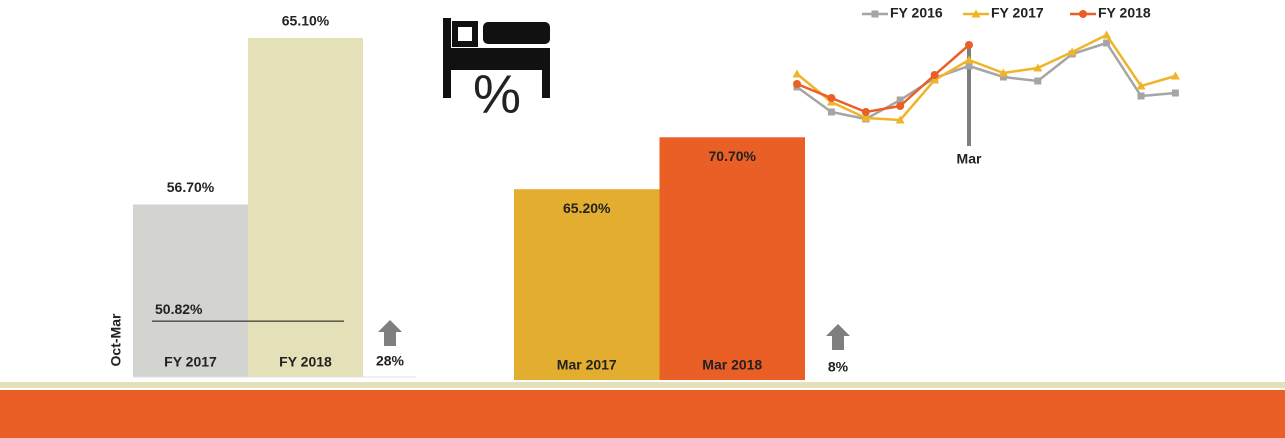 Image resolution: width=1285 pixels, height=438 pixels. What do you see at coordinates (190, 362) in the screenshot?
I see `category-label: FY 2017` at bounding box center [190, 362].